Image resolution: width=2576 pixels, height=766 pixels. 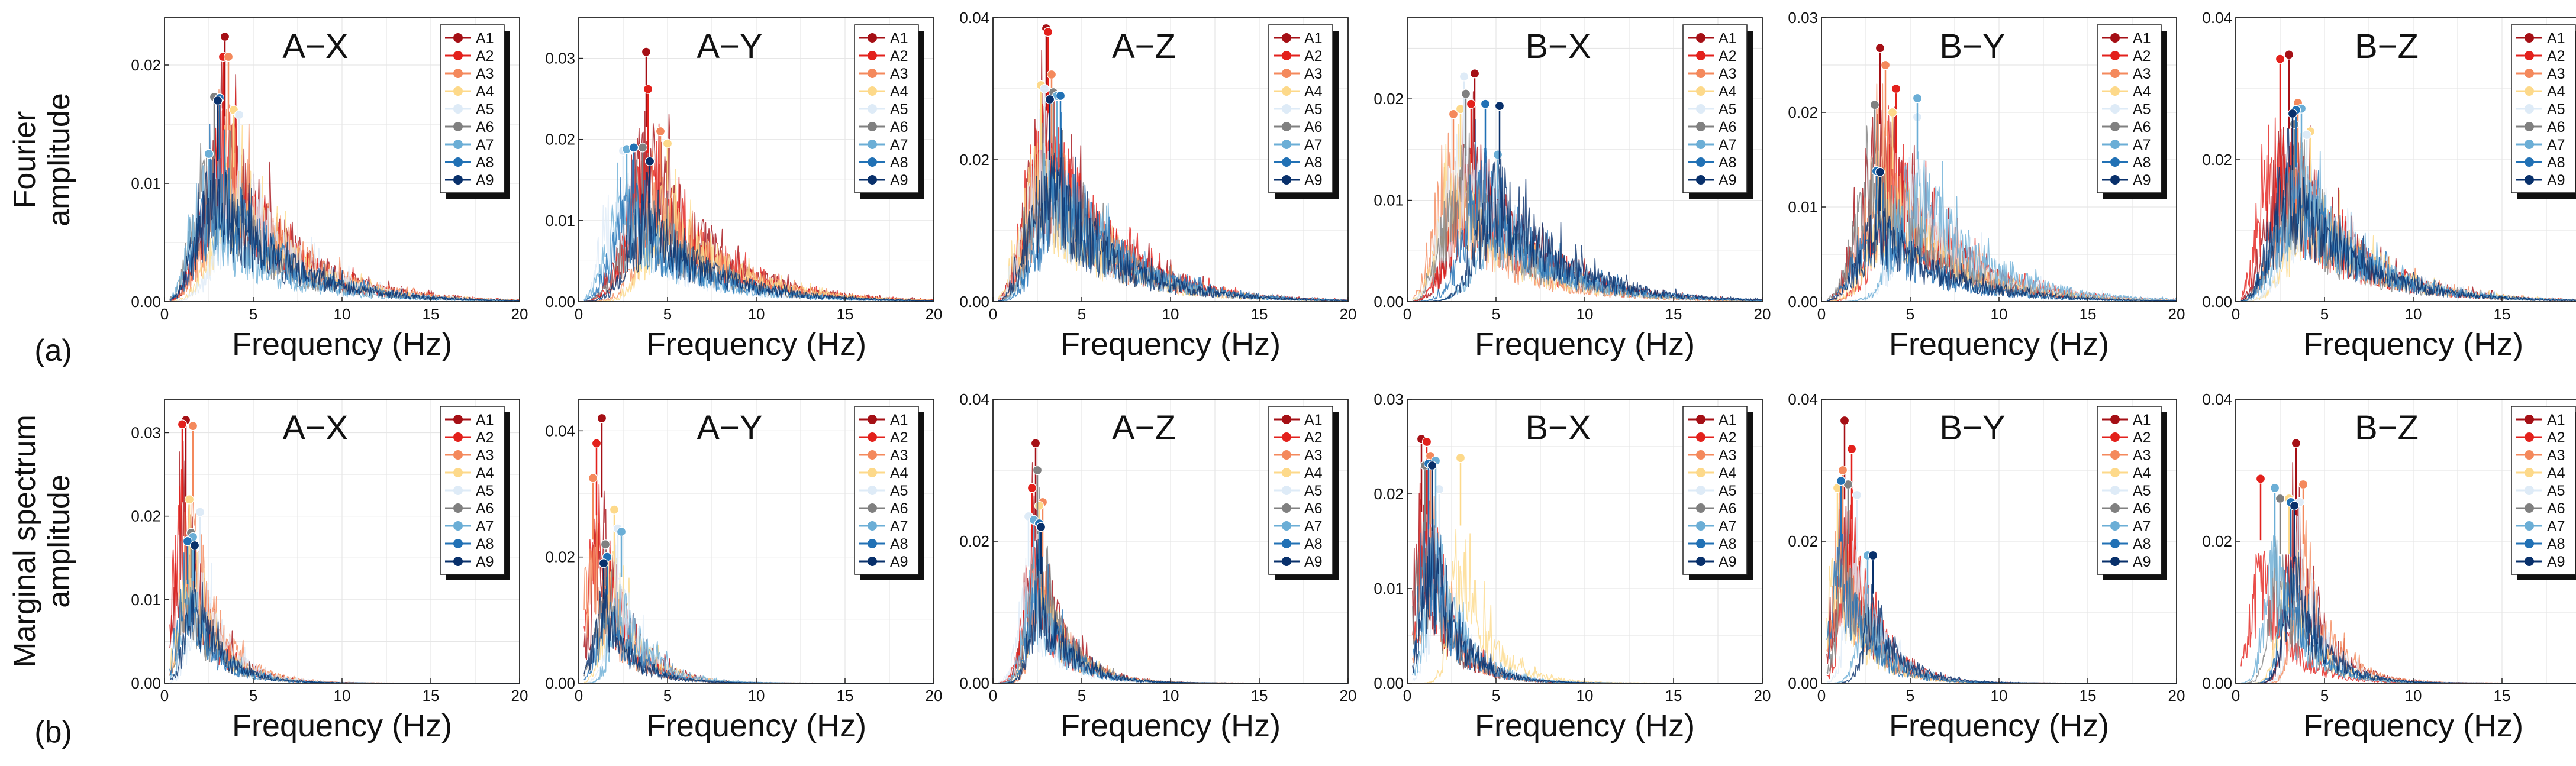 I want to click on peak-marker-a7, so click(x=209, y=153).